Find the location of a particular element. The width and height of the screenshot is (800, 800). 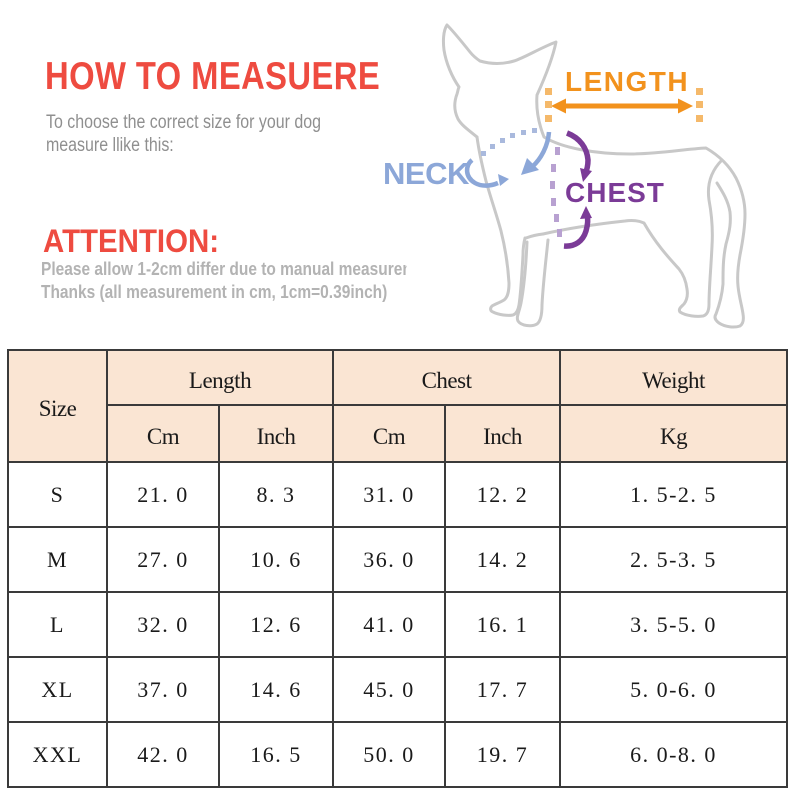

svg-text: CHEST is located at coordinates (615, 192).